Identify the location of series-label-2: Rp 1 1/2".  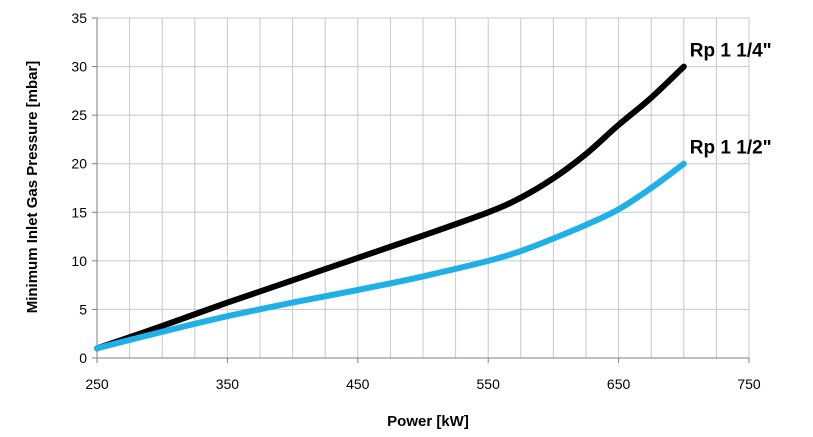
(731, 148).